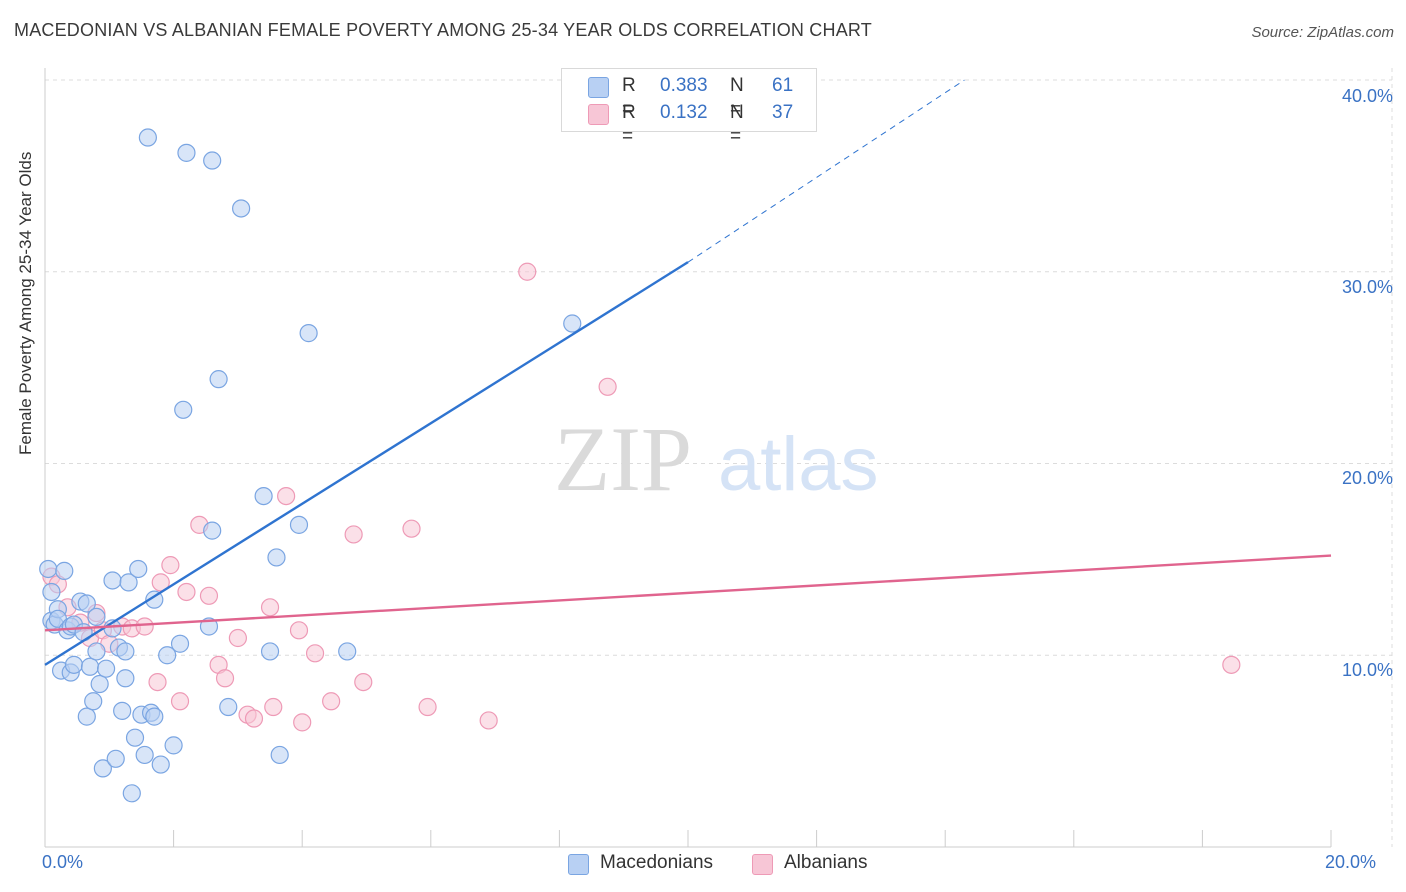  I want to click on bottom-swatch-albanians, so click(762, 864).